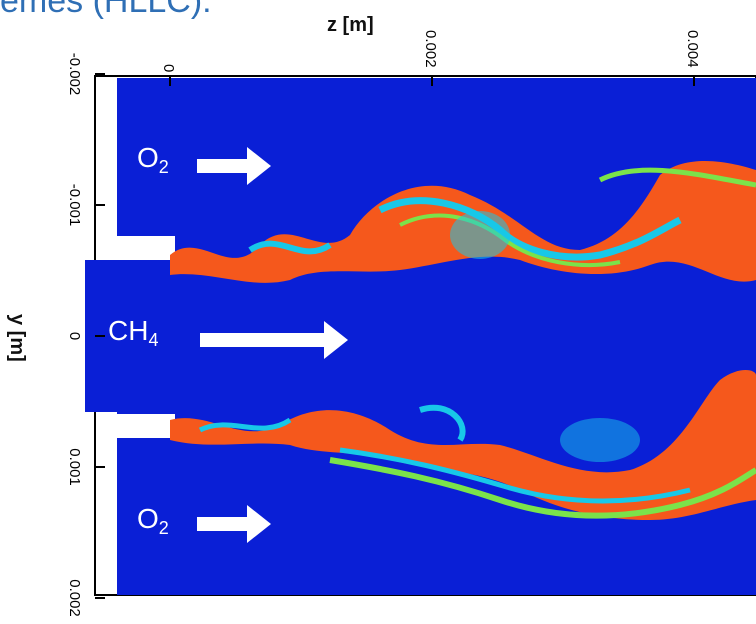 The image size is (756, 624). I want to click on upper-oxidizer-arrow, so click(234, 166).